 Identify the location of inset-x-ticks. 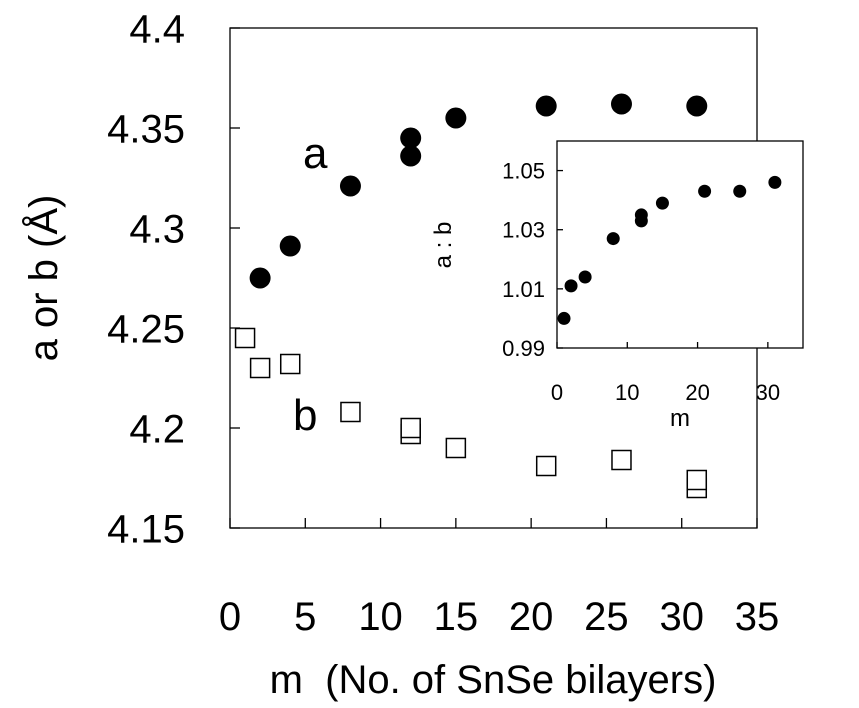
(662, 345).